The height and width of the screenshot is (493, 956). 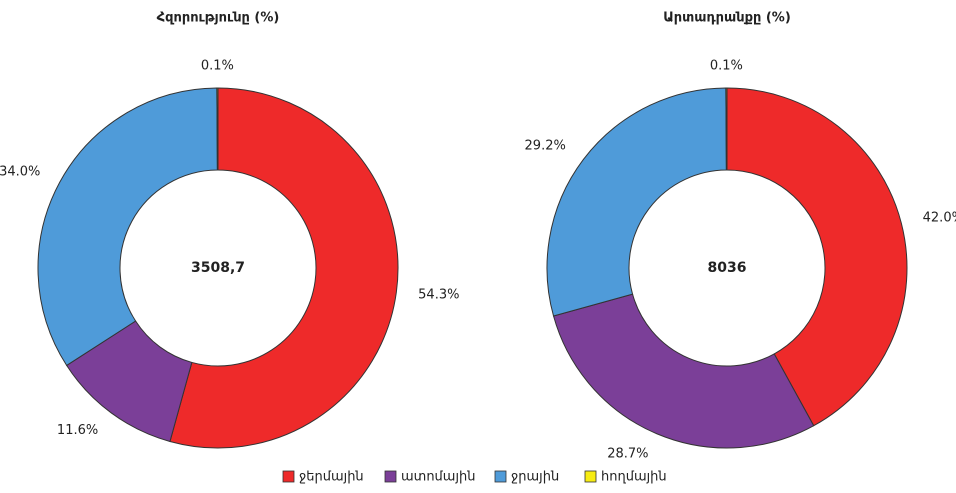 I want to click on legend-label: ատոմային, so click(x=438, y=477).